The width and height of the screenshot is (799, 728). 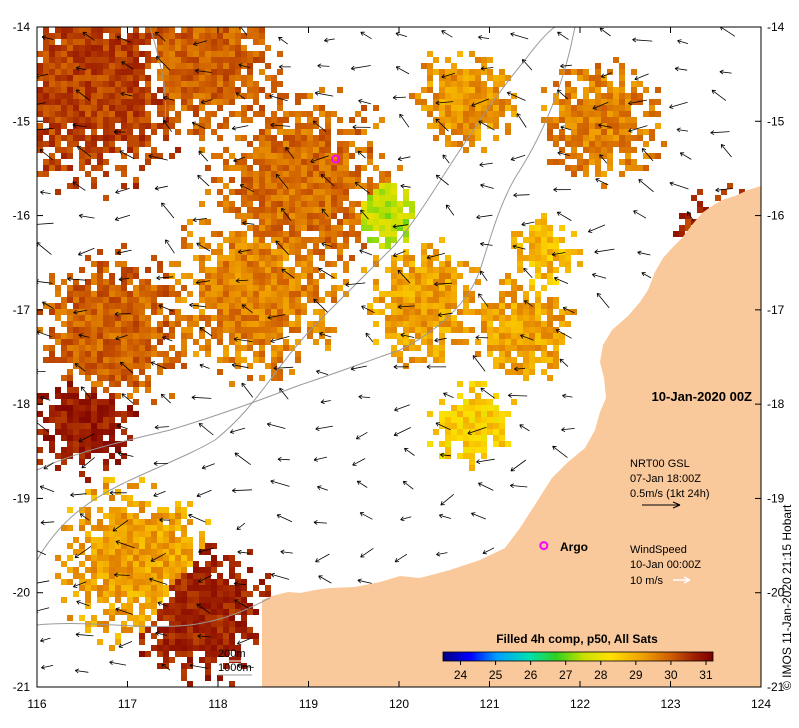 I want to click on x-tick-label: 120, so click(x=399, y=704).